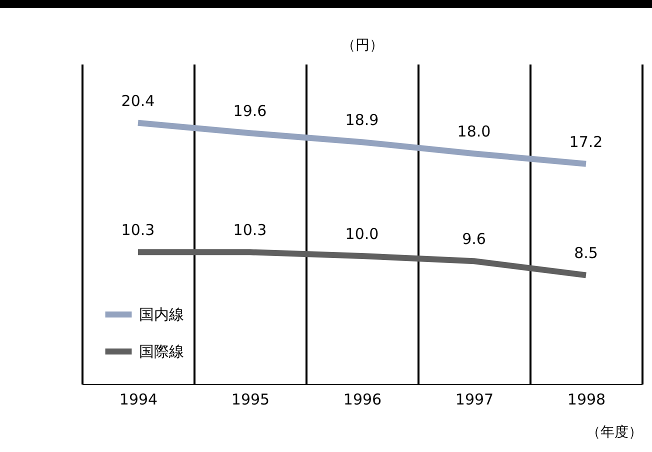 The image size is (652, 452). Describe the element at coordinates (614, 432) in the screenshot. I see `x-axis-title: （年度）` at that location.